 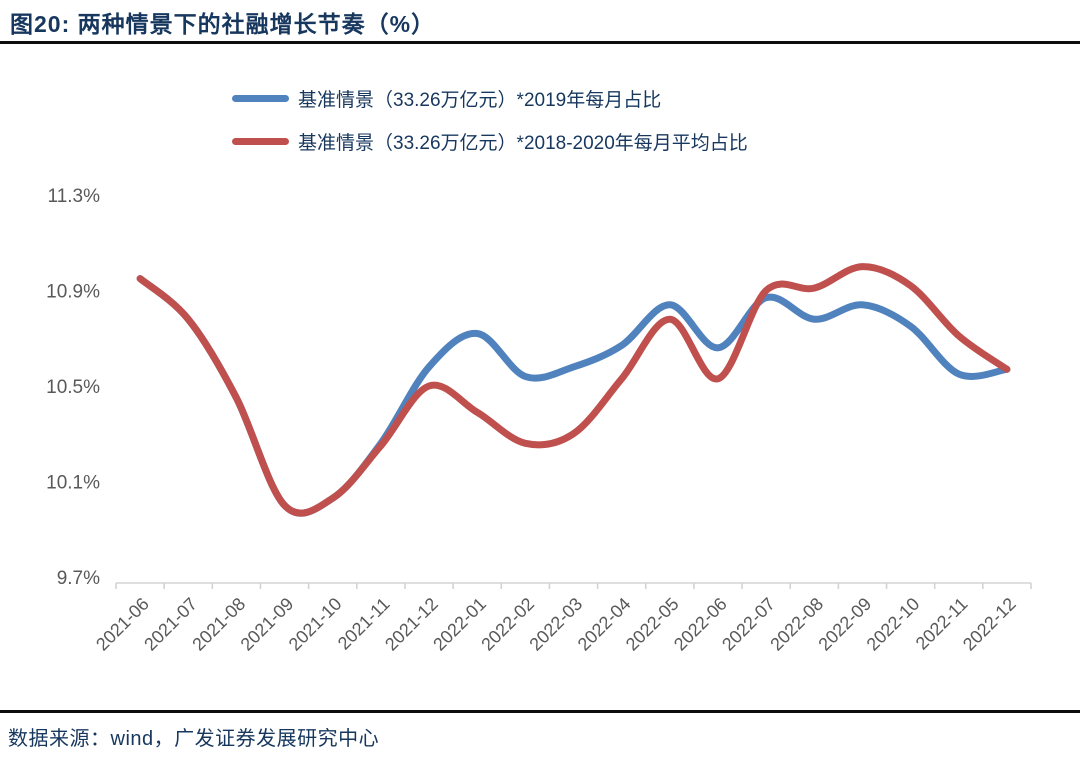 What do you see at coordinates (73, 292) in the screenshot?
I see `y-tick-label: 10.9%` at bounding box center [73, 292].